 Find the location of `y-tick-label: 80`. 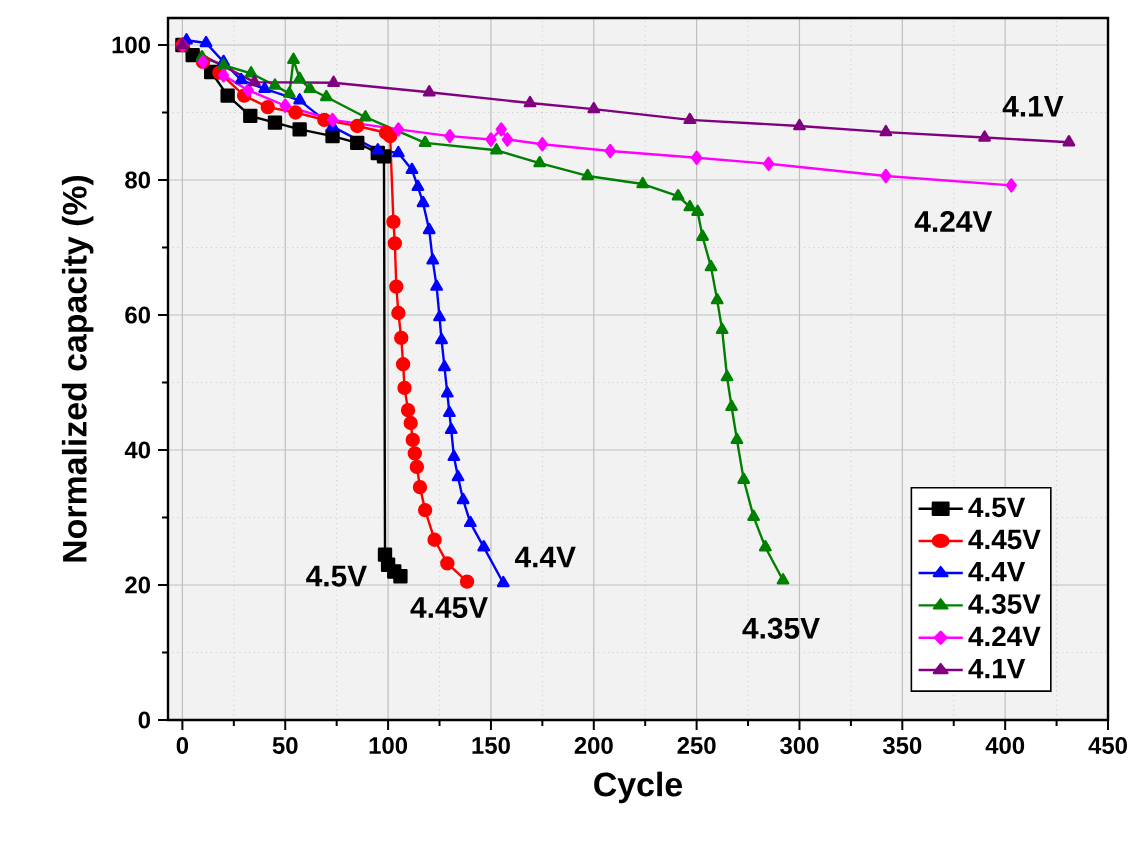

y-tick-label: 80 is located at coordinates (138, 180).